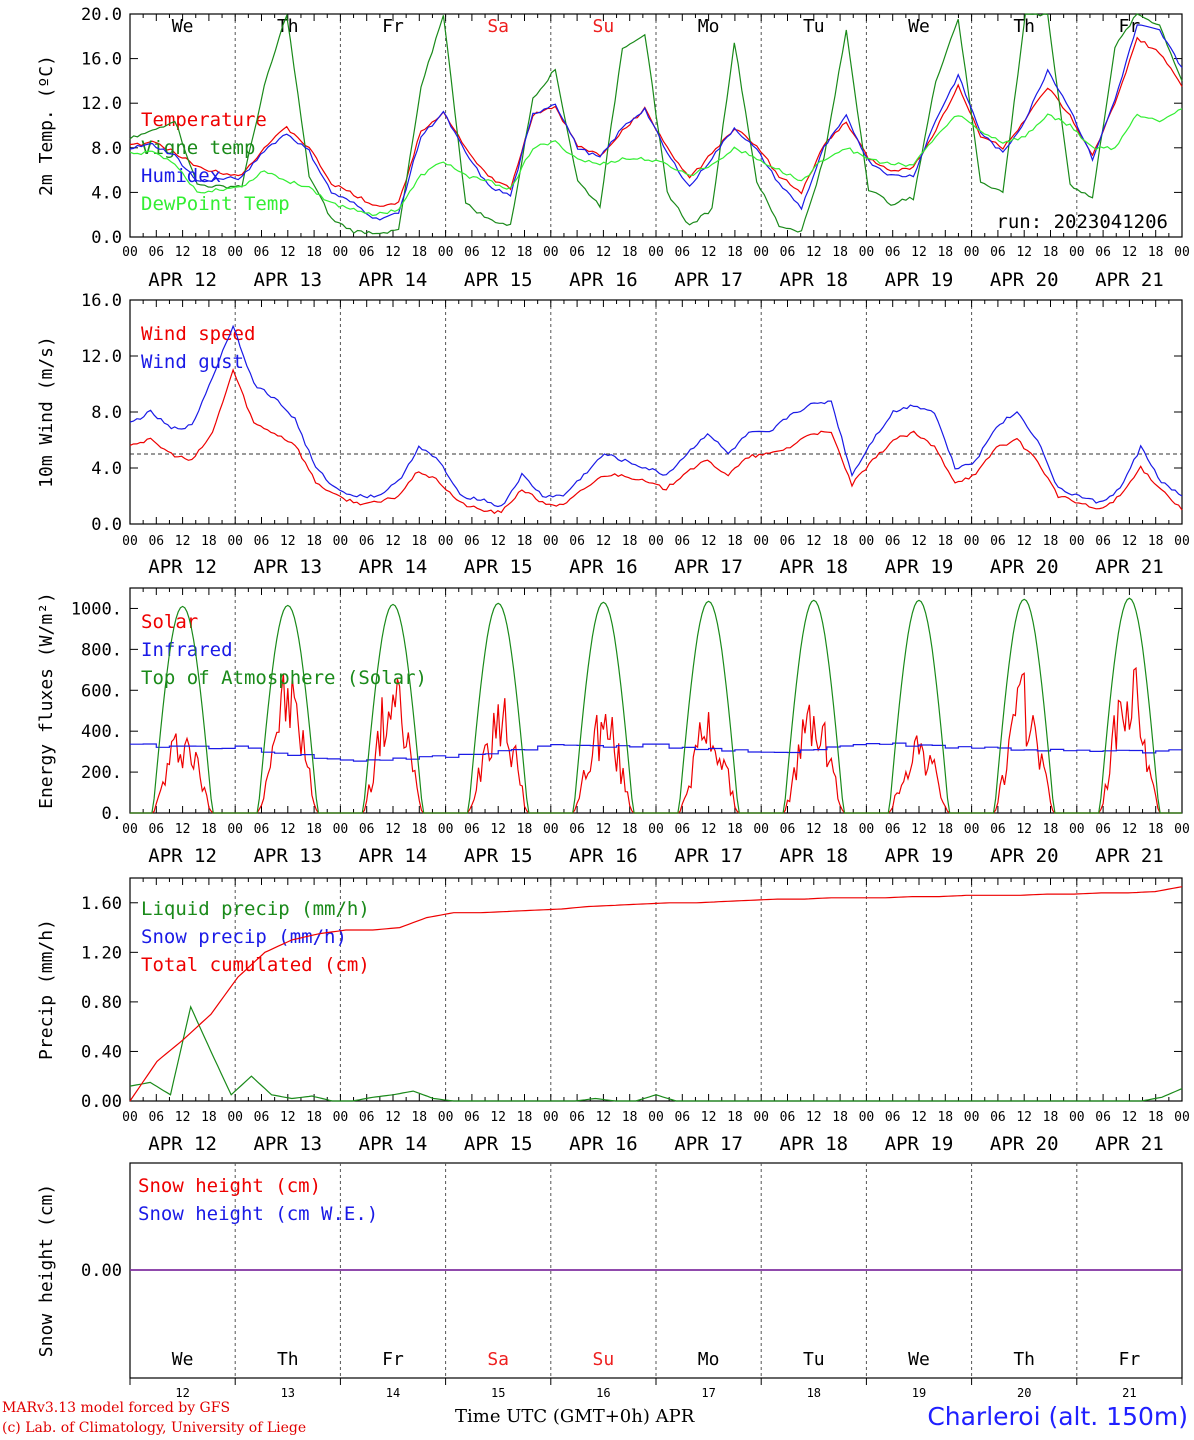  Describe the element at coordinates (1129, 1144) in the screenshot. I see `precip-date-label: APR 21` at that location.